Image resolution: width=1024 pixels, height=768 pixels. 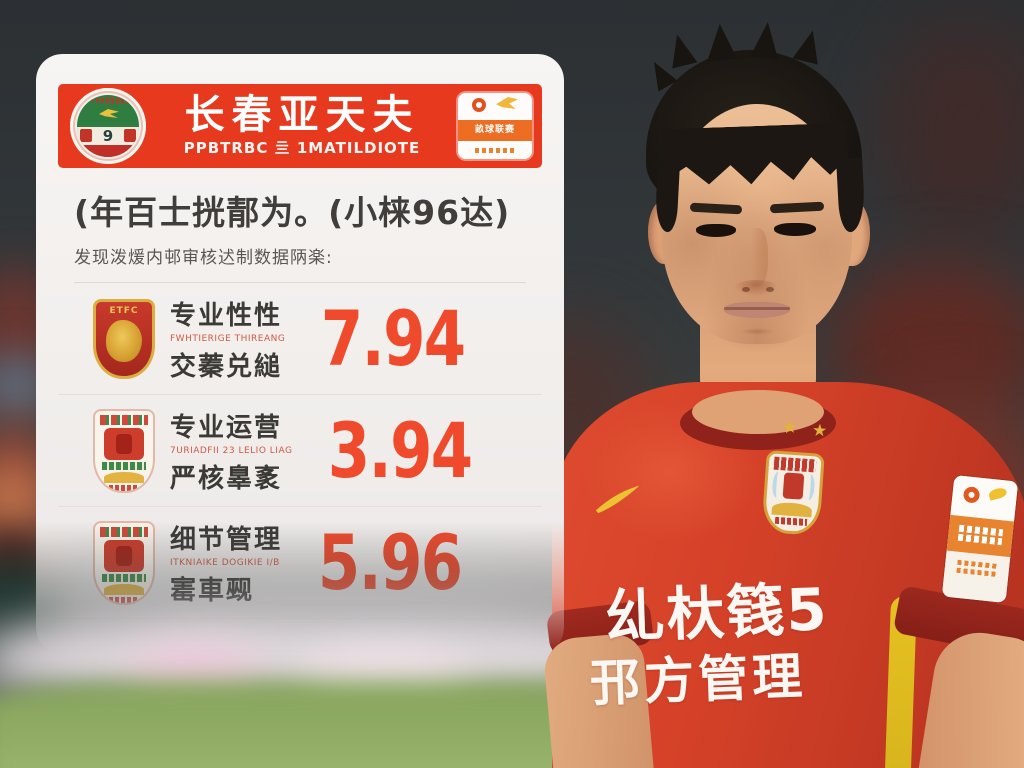 What do you see at coordinates (390, 562) in the screenshot?
I see `row-score: 5.96` at bounding box center [390, 562].